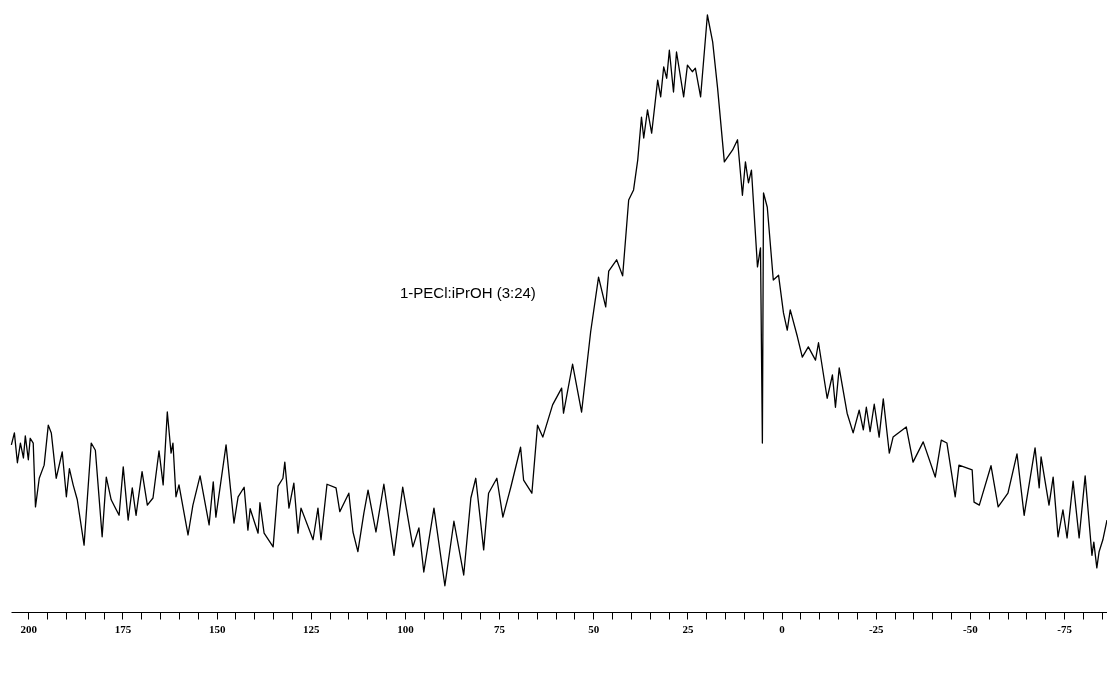  I want to click on x-tick-label: 100, so click(406, 628).